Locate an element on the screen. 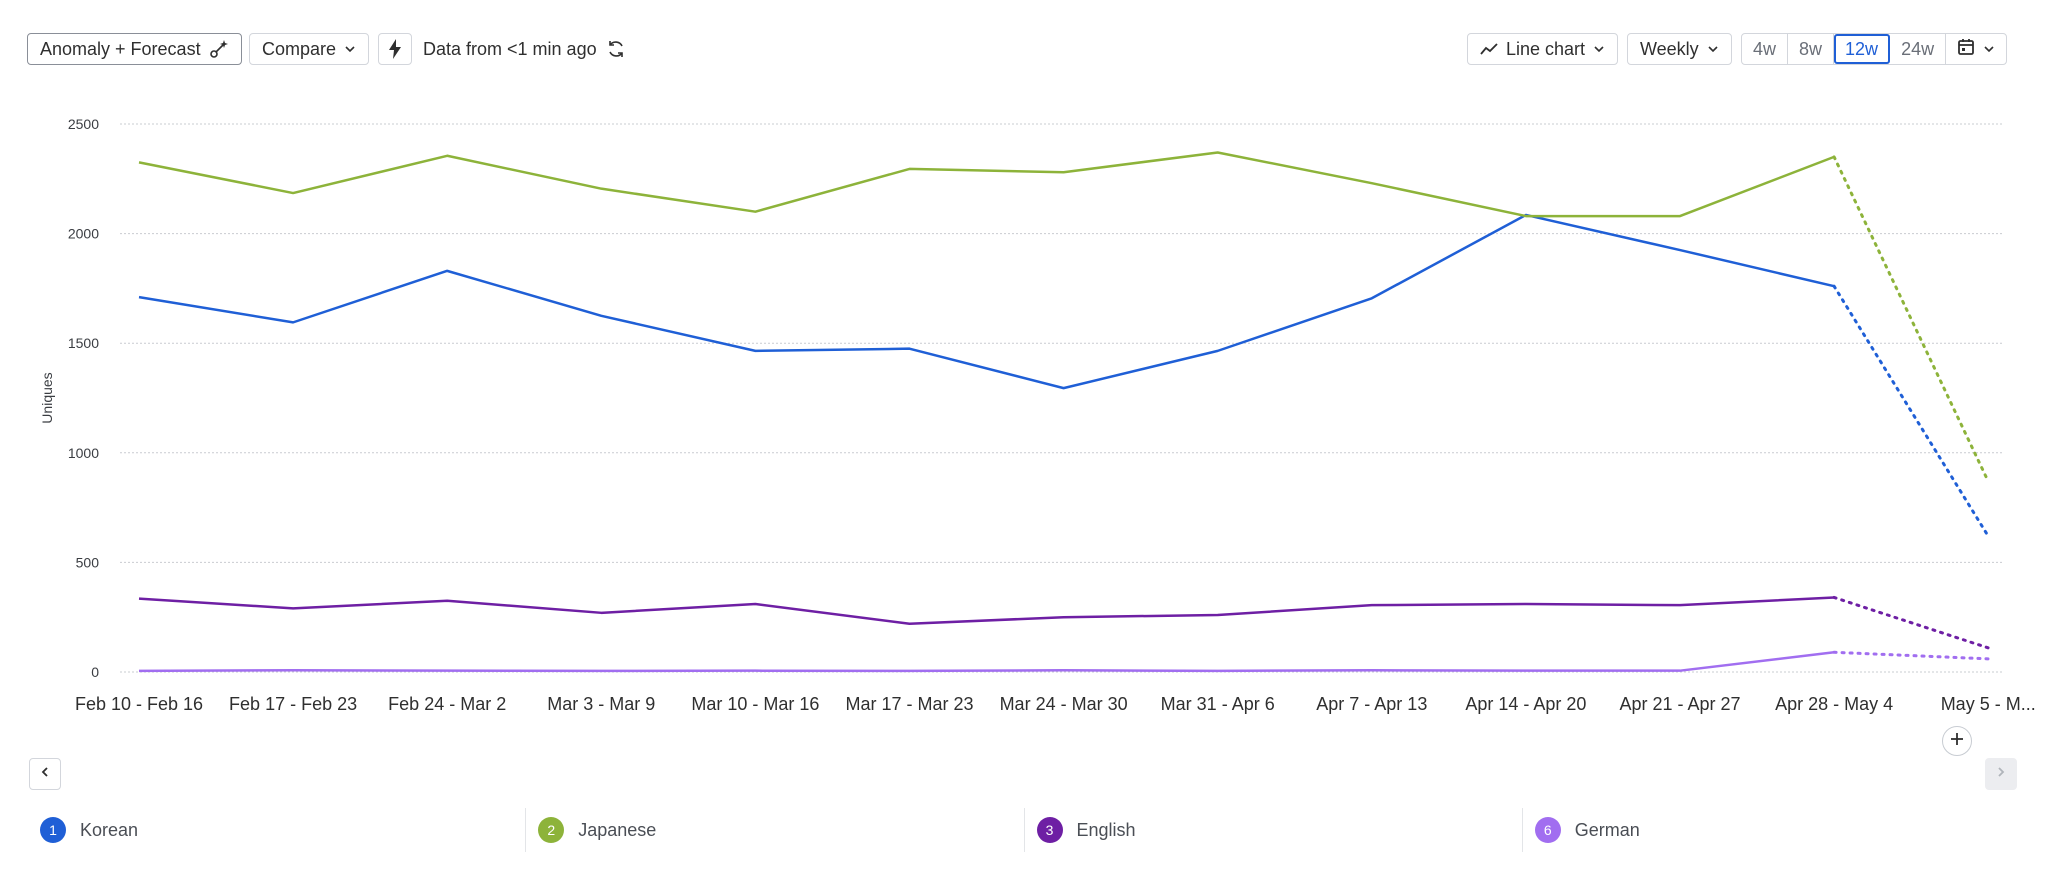  legend-label: German is located at coordinates (1607, 829).